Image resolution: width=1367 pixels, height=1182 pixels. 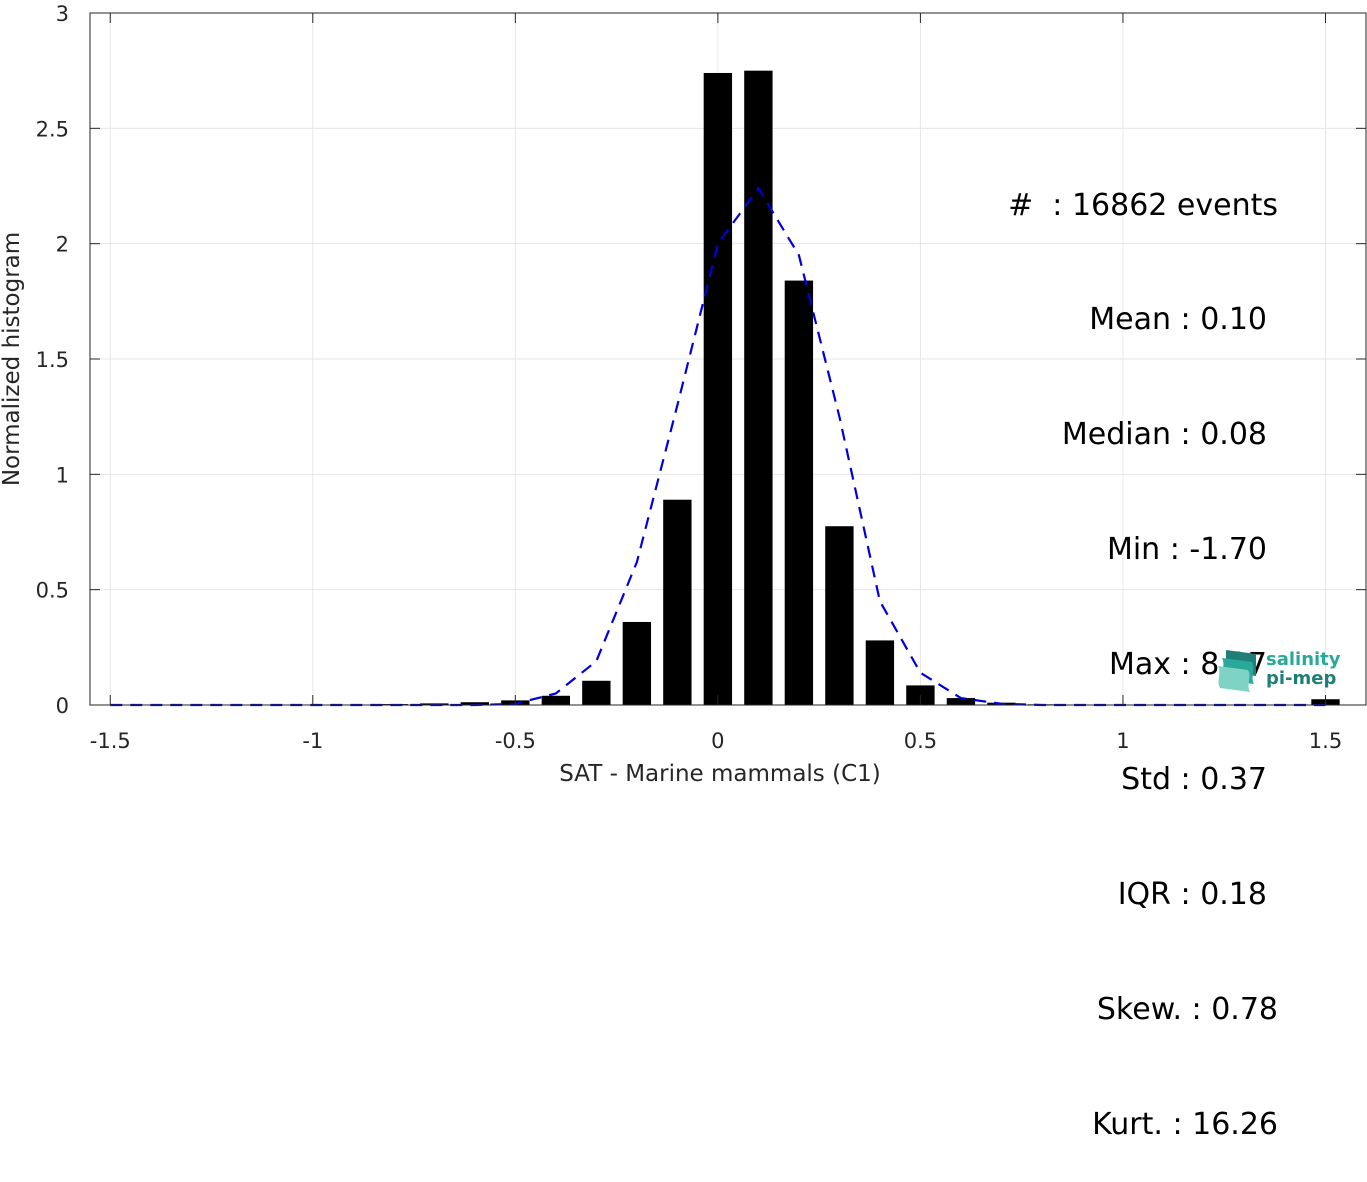 I want to click on stat-count: # : 16862 events, so click(x=1119, y=206).